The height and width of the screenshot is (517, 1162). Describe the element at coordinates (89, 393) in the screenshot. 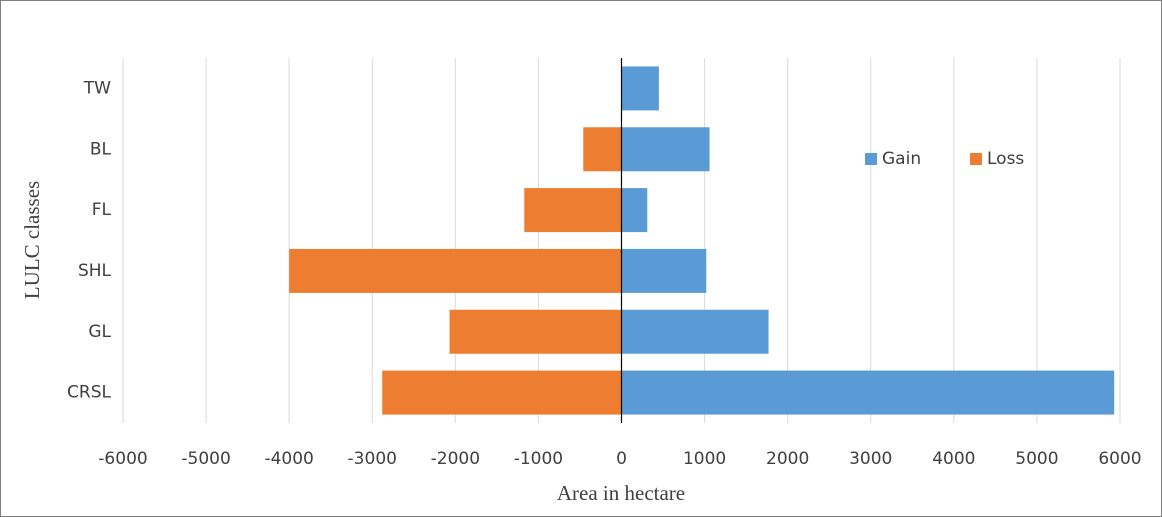

I see `y-tick-label: CRSL` at that location.